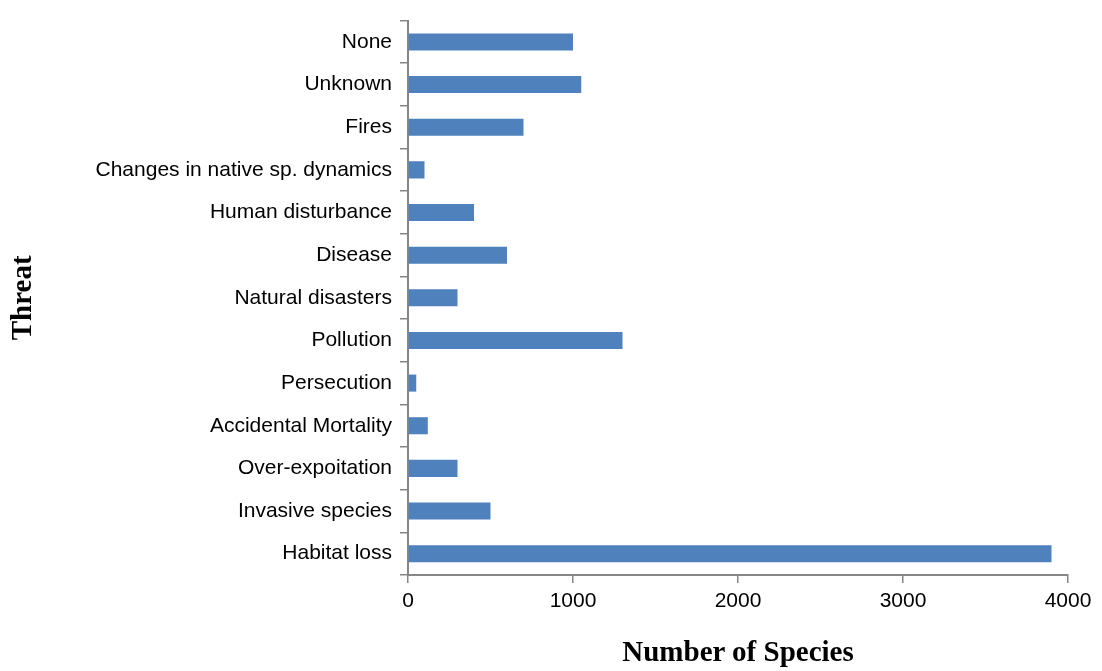 The width and height of the screenshot is (1102, 671). What do you see at coordinates (738, 600) in the screenshot?
I see `x-tick-label: 2000` at bounding box center [738, 600].